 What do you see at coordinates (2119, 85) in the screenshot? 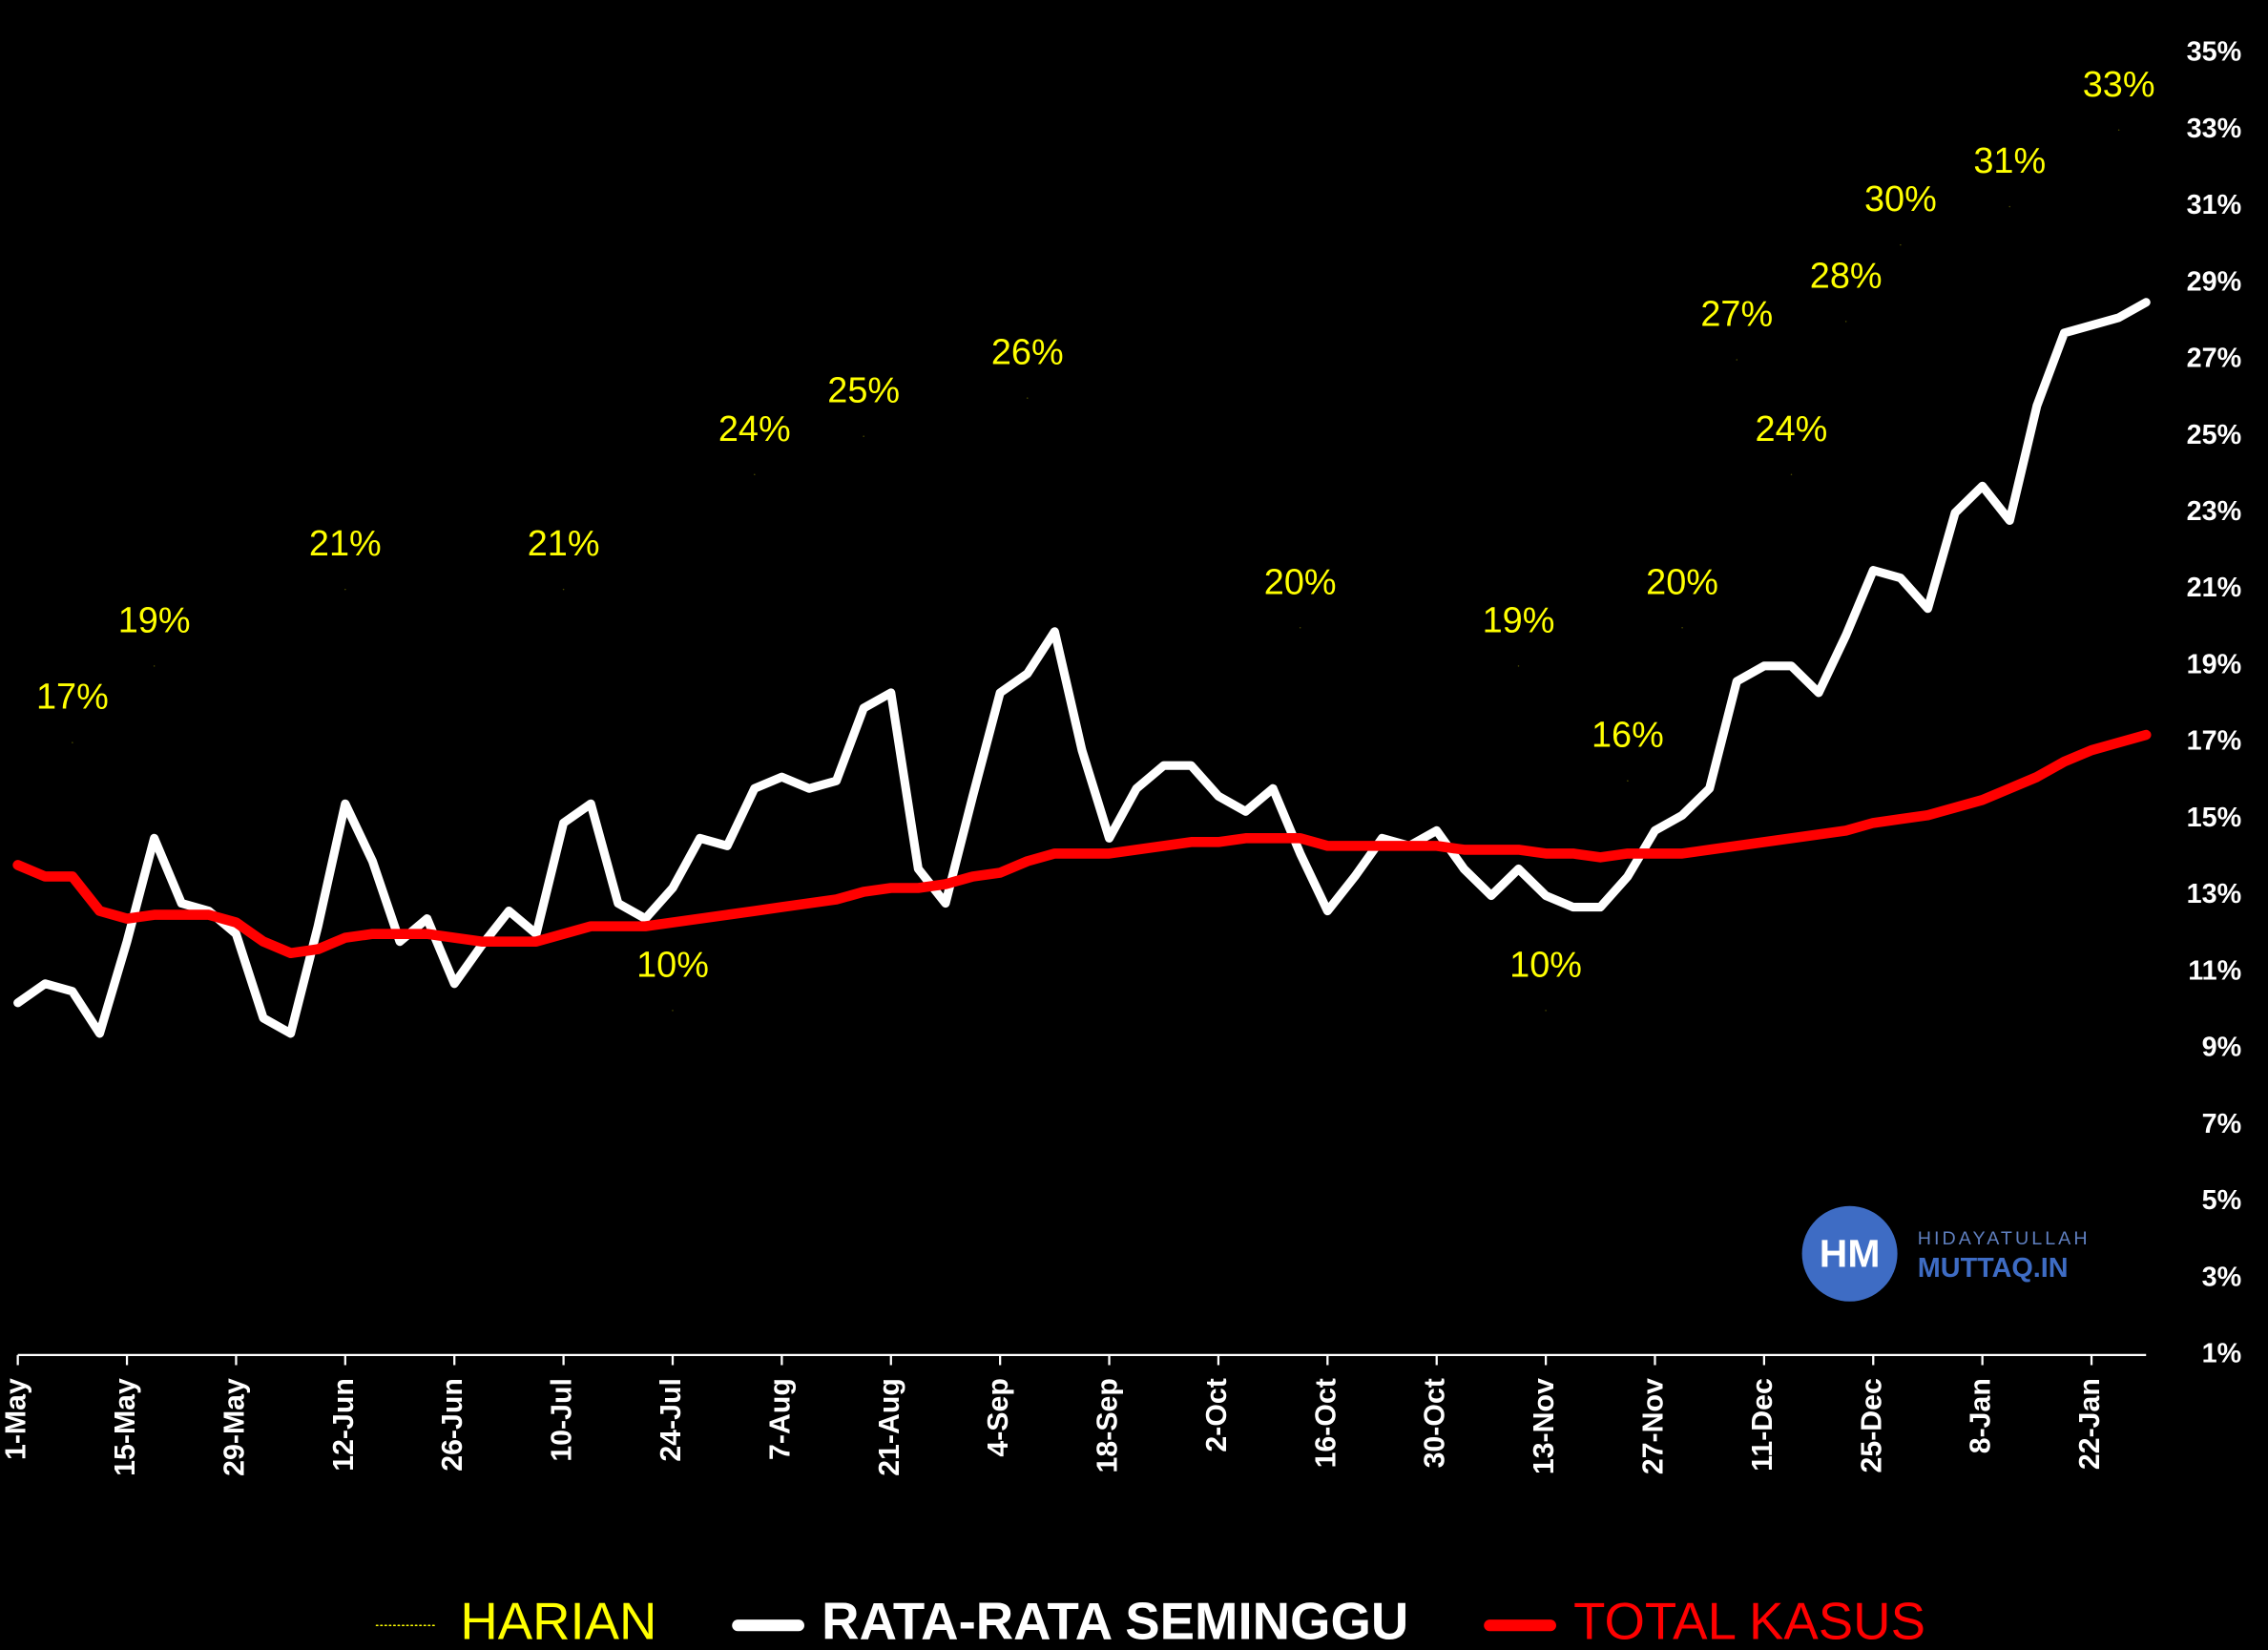
I see `data-label: 33%` at bounding box center [2119, 85].